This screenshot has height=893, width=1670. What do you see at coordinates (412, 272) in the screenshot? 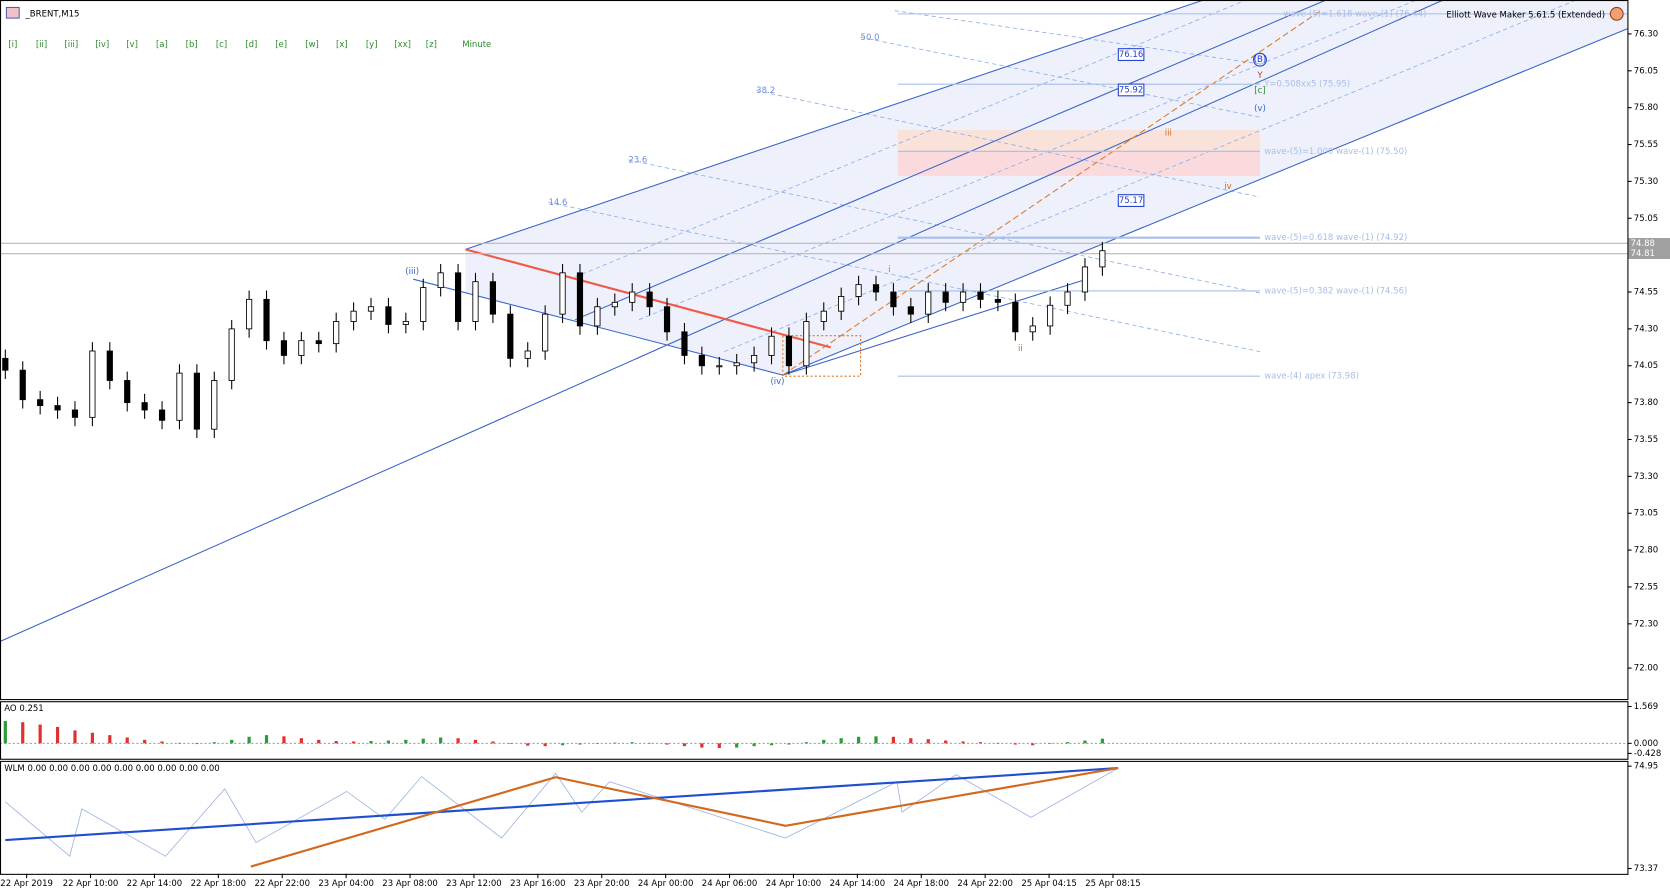
I see `wave-label: (iii)` at bounding box center [412, 272].